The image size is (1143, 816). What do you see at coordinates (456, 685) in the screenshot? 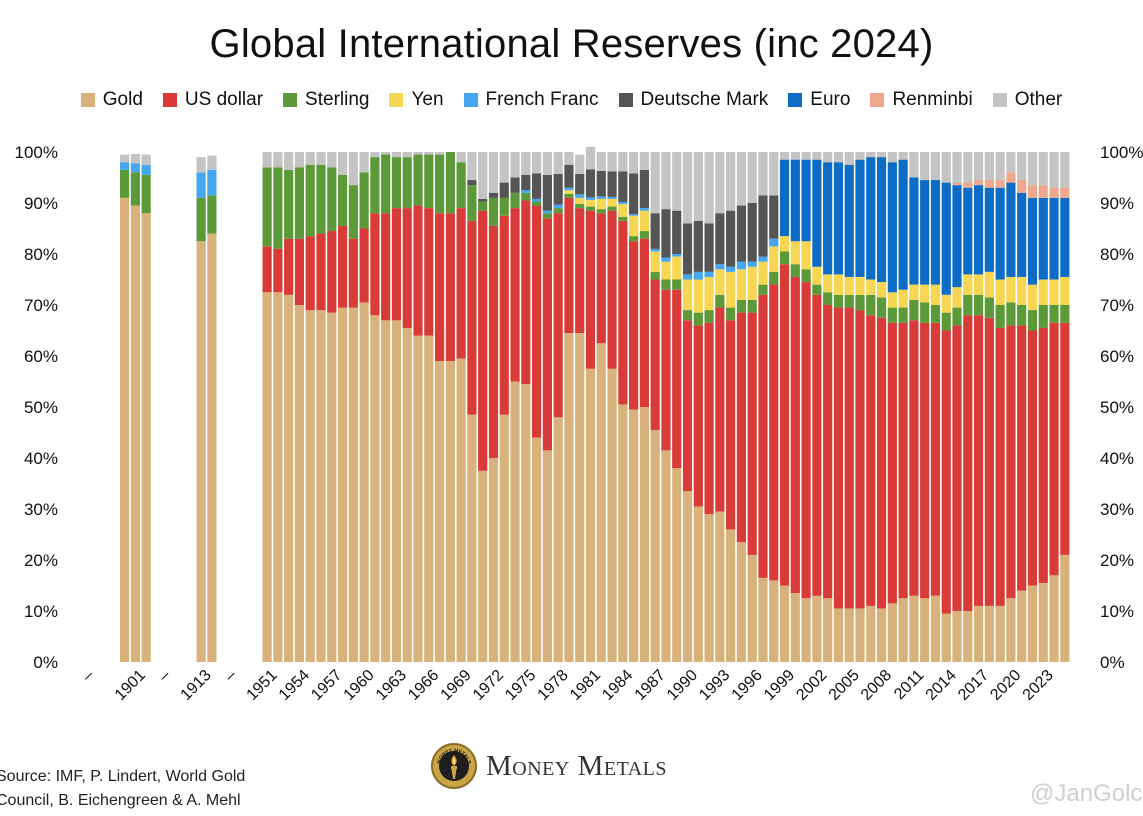
I see `x-tick-label: 1969` at bounding box center [456, 685].